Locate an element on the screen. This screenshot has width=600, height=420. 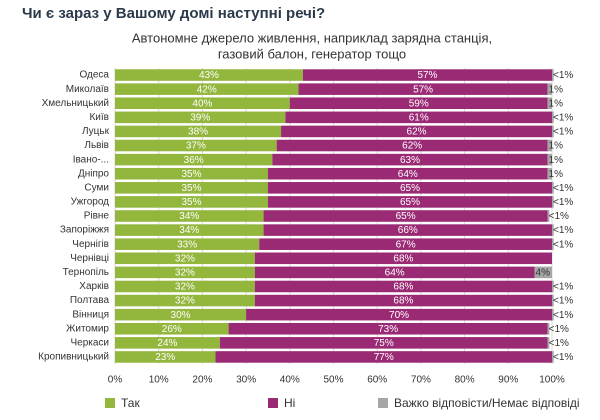
data-label: 70% is located at coordinates (399, 315).